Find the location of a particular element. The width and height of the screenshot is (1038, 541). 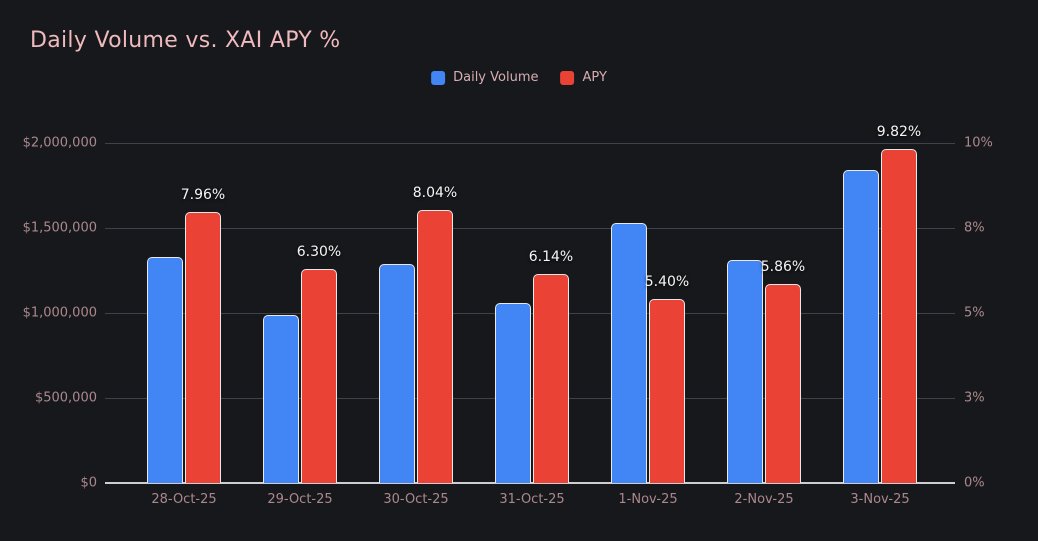

legend-item-daily-volume: Daily Volume is located at coordinates (485, 77).